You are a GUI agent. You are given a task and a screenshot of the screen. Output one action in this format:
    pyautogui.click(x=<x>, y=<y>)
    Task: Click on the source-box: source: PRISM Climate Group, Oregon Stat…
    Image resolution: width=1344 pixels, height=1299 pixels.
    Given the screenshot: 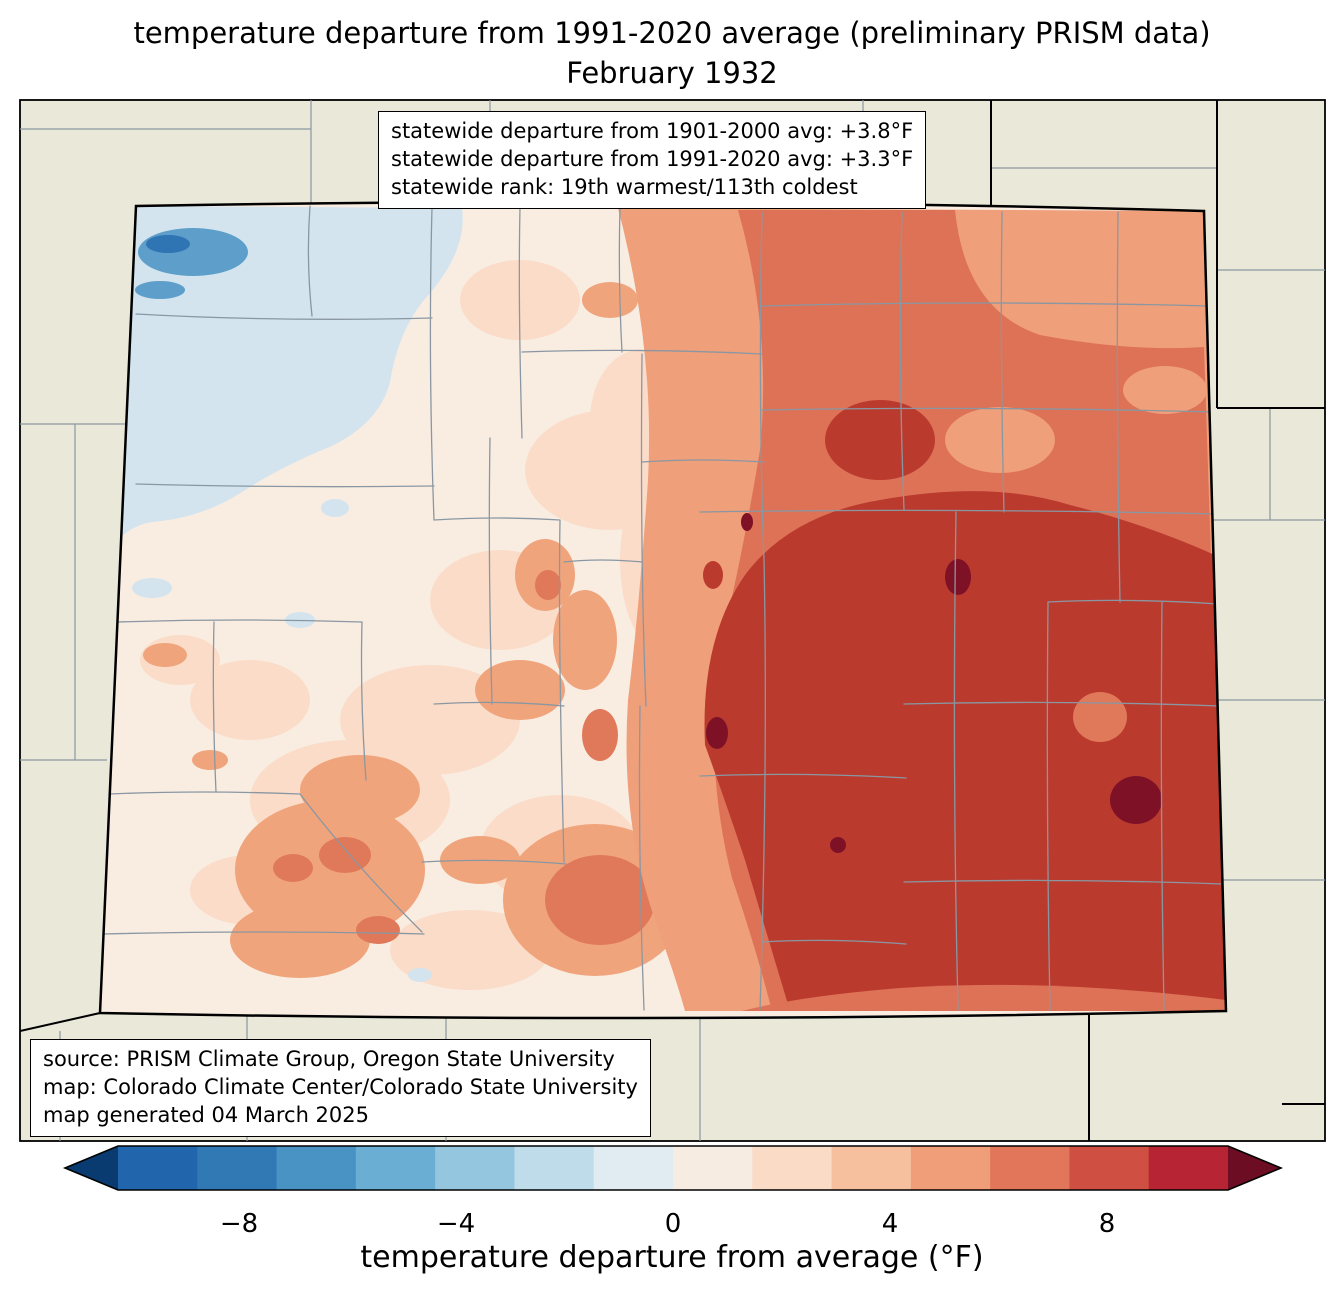 What is the action you would take?
    pyautogui.click(x=340, y=1088)
    